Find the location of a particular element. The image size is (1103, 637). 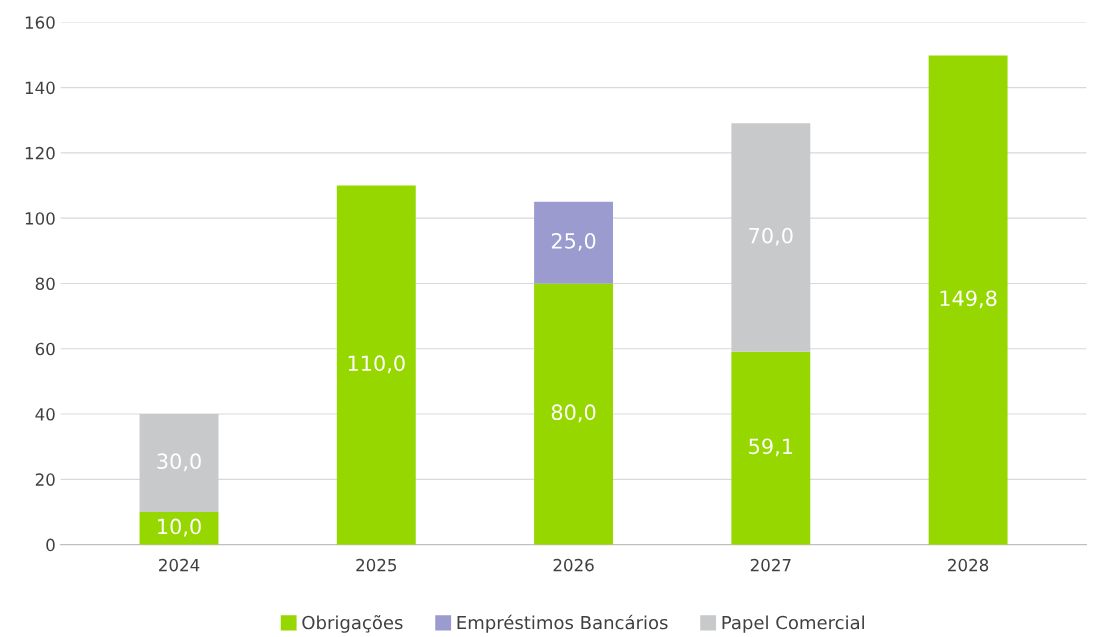

legend-label: Obrigações is located at coordinates (352, 624).